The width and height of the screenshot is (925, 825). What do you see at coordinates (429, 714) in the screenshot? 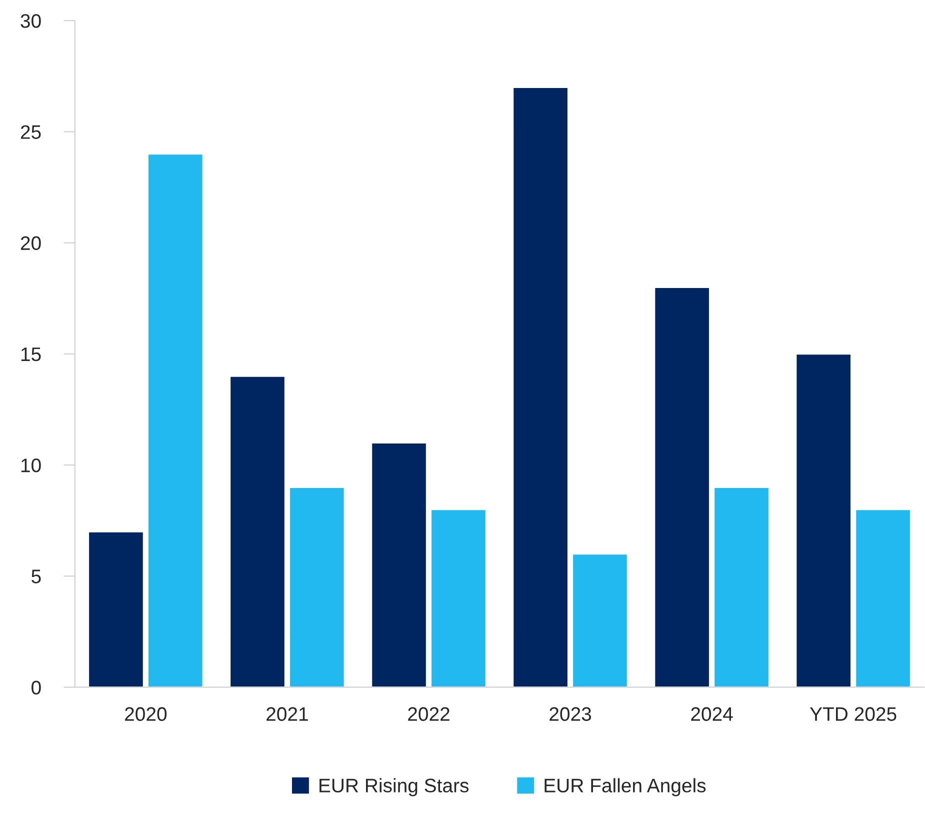
I see `x-tick-label: 2022` at bounding box center [429, 714].